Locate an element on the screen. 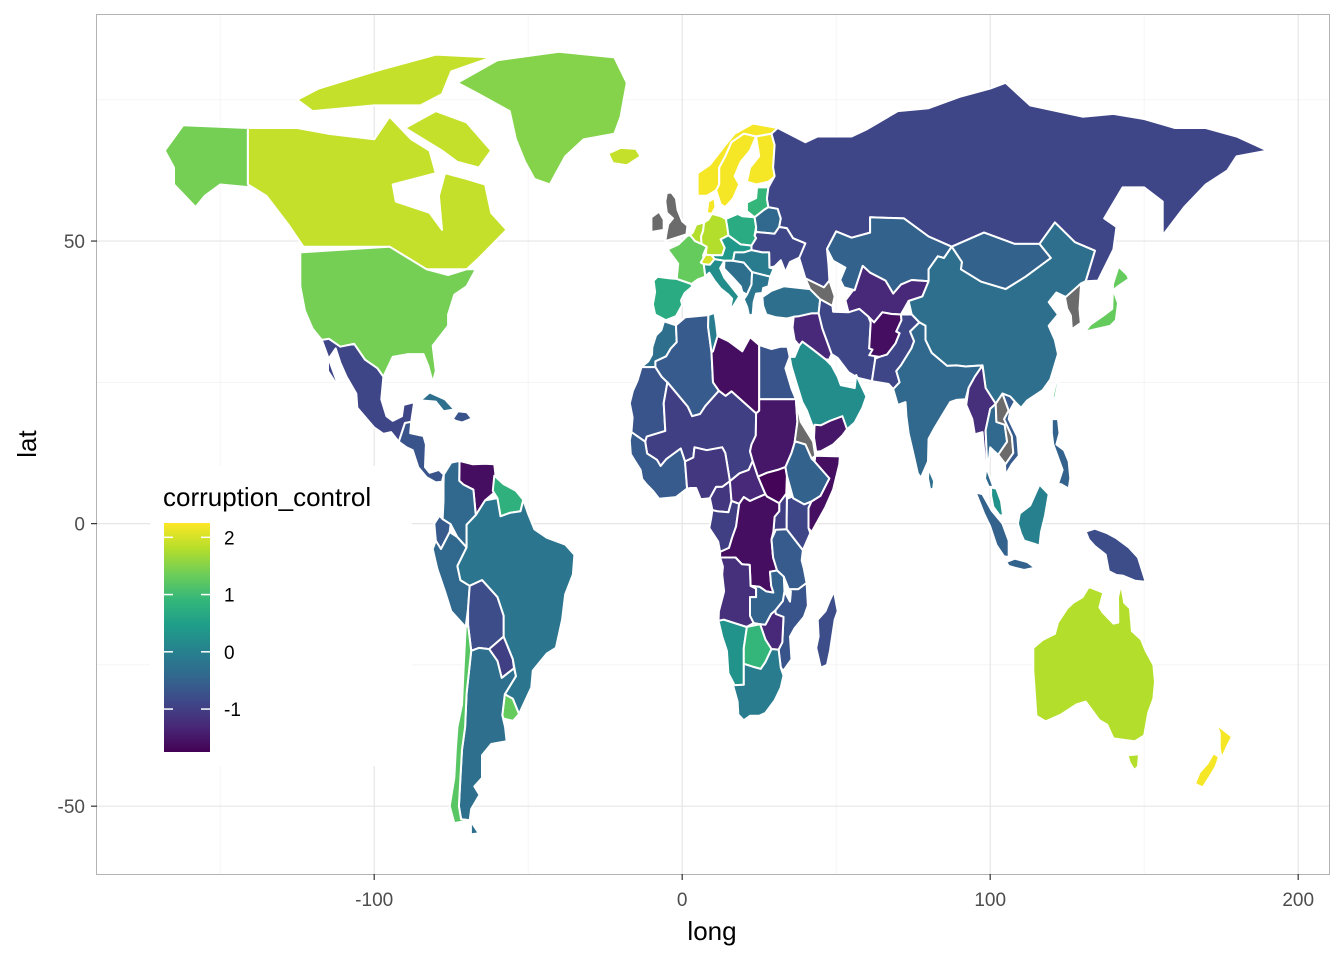 The width and height of the screenshot is (1344, 965). legend-colorbar is located at coordinates (187, 637).